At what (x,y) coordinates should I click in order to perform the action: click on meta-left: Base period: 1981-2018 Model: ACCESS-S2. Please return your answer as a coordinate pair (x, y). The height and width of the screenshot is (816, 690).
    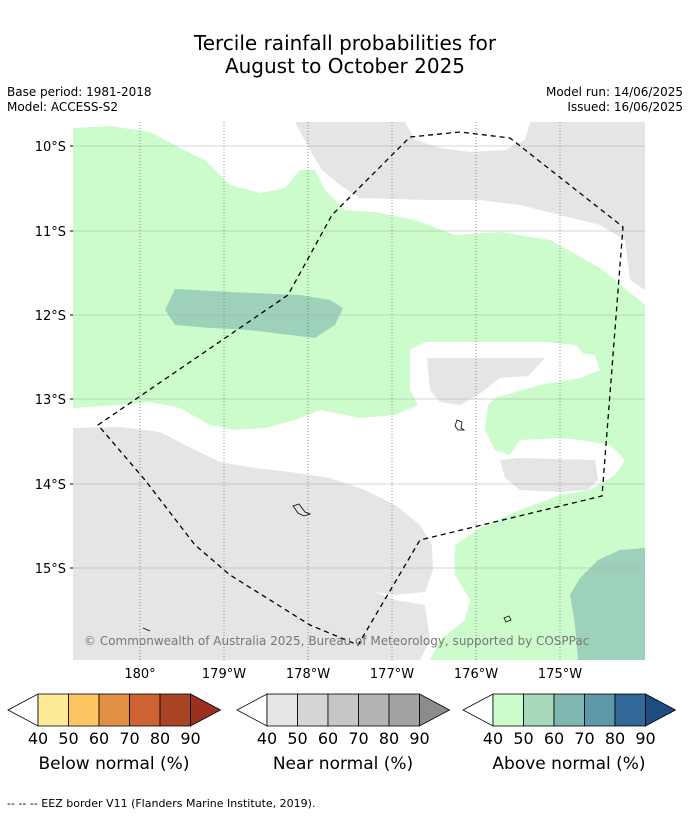
    Looking at the image, I should click on (79, 100).